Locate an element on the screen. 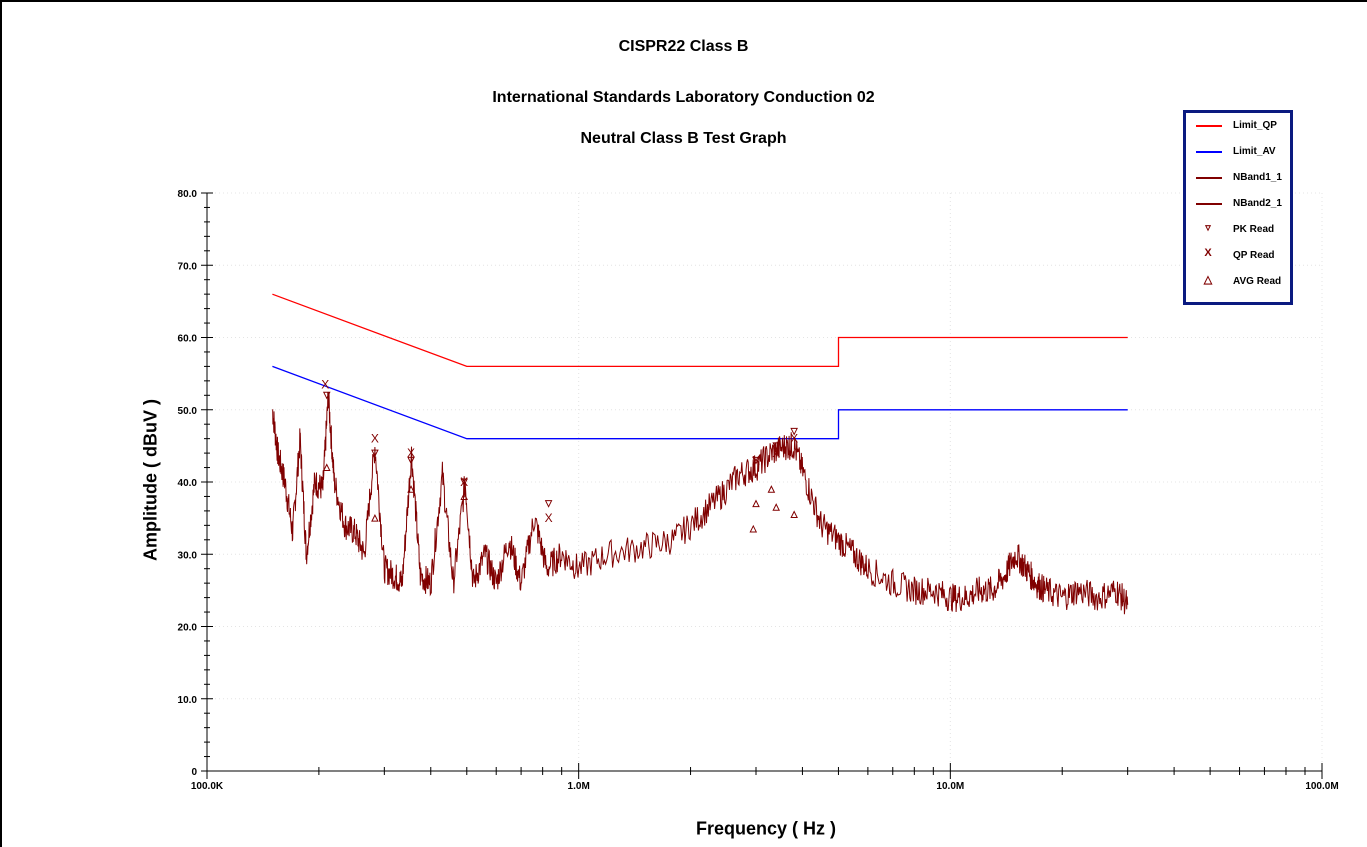  x-tick-label: 100.0K is located at coordinates (207, 786).